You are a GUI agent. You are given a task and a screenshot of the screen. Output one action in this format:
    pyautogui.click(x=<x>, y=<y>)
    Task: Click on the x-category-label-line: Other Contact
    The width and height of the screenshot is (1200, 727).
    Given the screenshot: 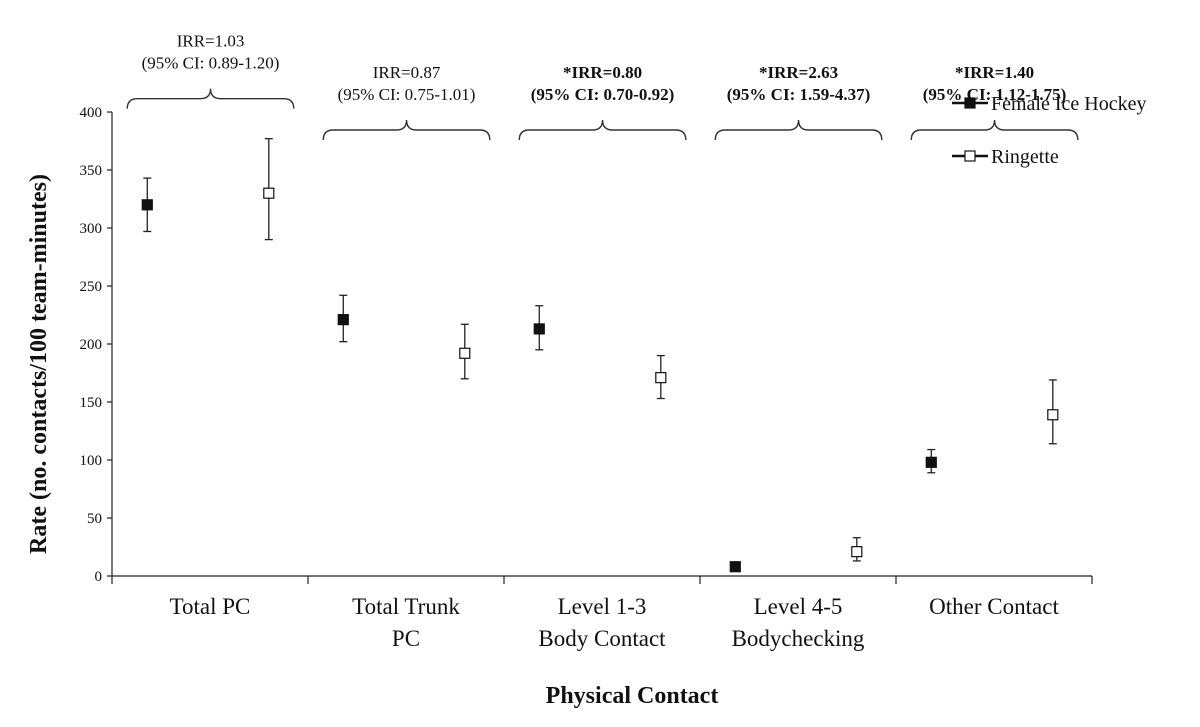 What is the action you would take?
    pyautogui.click(x=994, y=606)
    